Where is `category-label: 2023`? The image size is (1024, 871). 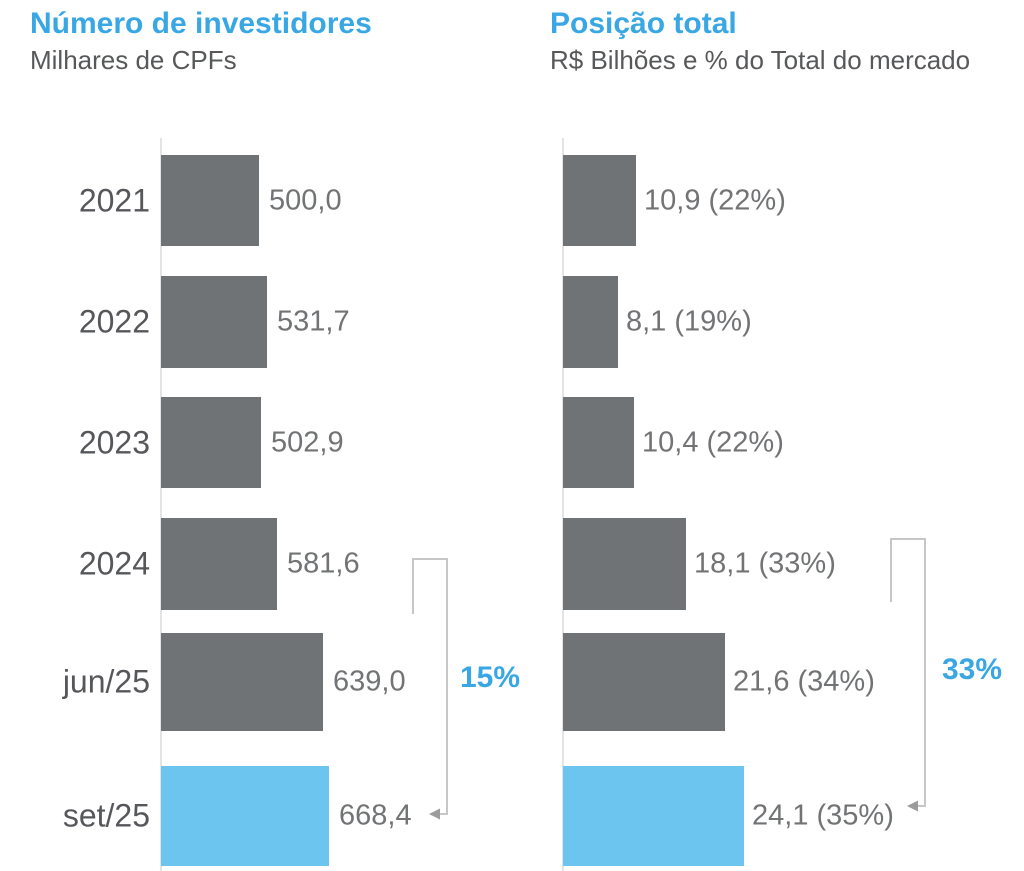 category-label: 2023 is located at coordinates (114, 442).